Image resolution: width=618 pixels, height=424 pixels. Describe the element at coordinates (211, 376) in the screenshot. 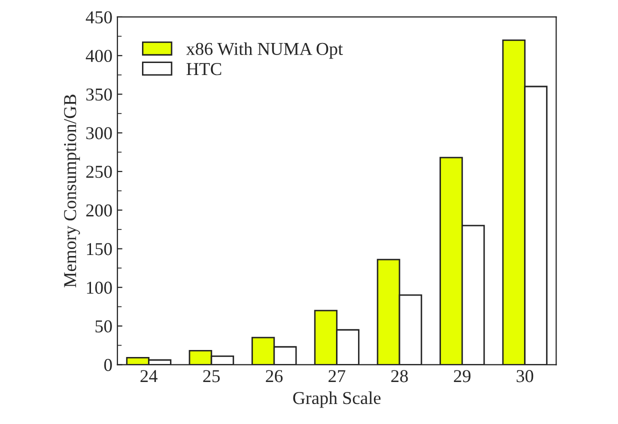

I see `x-tick-label: 25` at that location.